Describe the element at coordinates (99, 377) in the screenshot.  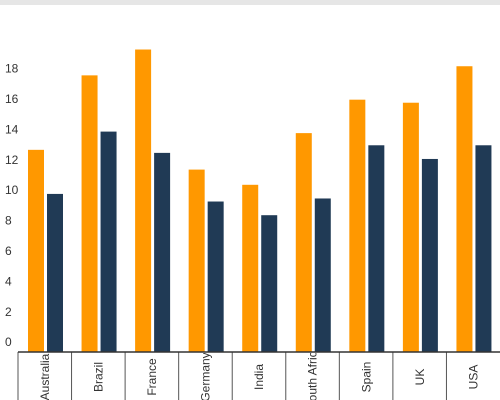
I see `x-tick-label: Brazil` at that location.